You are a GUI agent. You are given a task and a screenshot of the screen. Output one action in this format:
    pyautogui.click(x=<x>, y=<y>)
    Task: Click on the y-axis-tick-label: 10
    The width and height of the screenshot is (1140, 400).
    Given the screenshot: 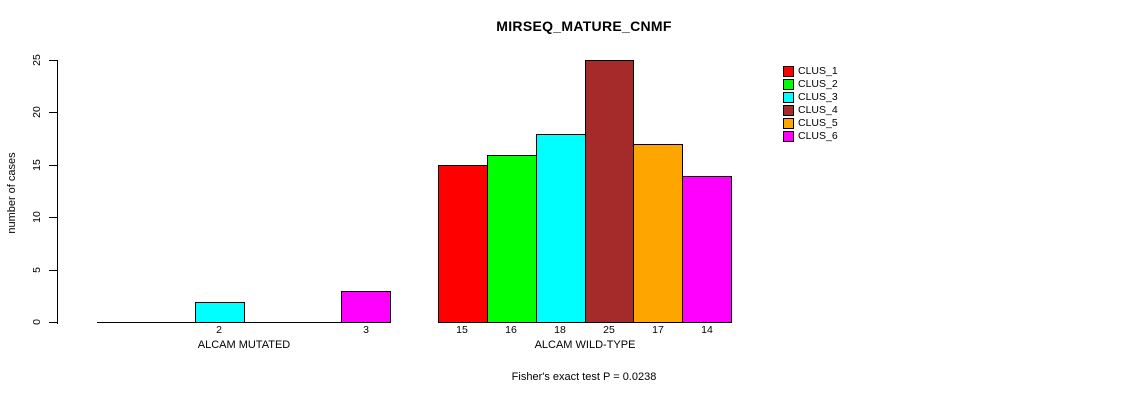 What is the action you would take?
    pyautogui.click(x=37, y=217)
    